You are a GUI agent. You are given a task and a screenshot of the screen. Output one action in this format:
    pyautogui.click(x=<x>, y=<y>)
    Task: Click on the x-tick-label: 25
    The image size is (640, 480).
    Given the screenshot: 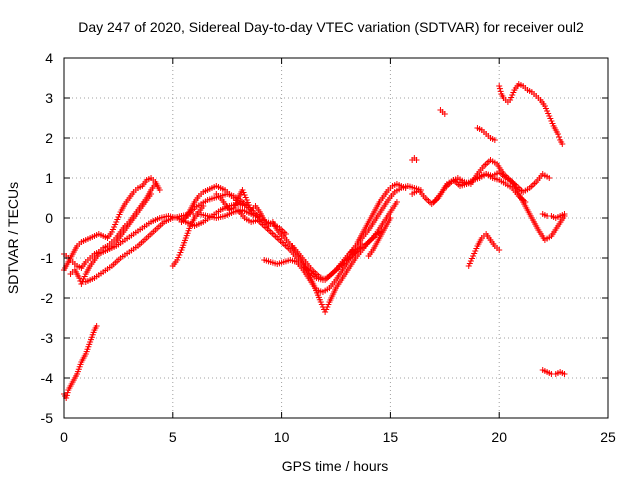 What is the action you would take?
    pyautogui.click(x=608, y=437)
    